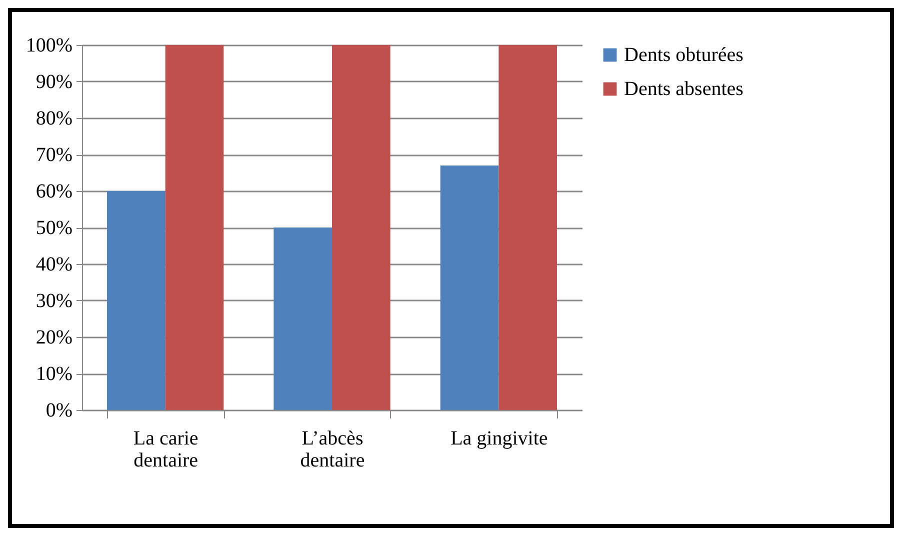 This screenshot has height=536, width=908. Describe the element at coordinates (54, 374) in the screenshot. I see `y-tick-label: 10%` at that location.